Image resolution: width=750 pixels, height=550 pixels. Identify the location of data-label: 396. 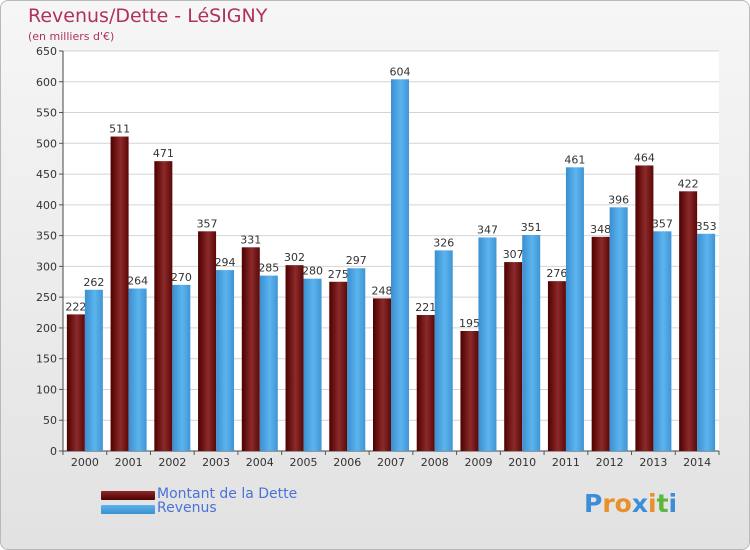
(618, 199).